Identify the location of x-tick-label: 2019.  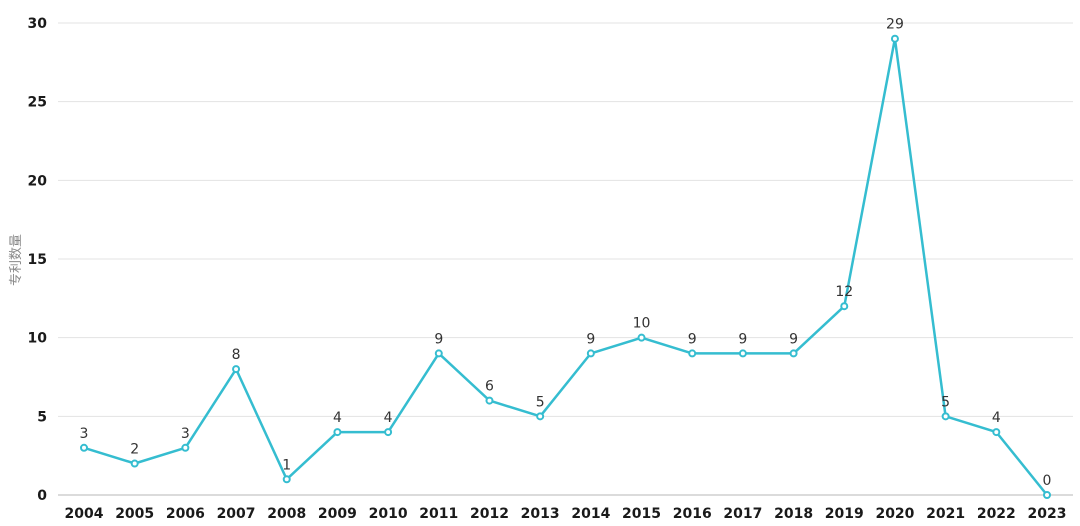
(844, 514).